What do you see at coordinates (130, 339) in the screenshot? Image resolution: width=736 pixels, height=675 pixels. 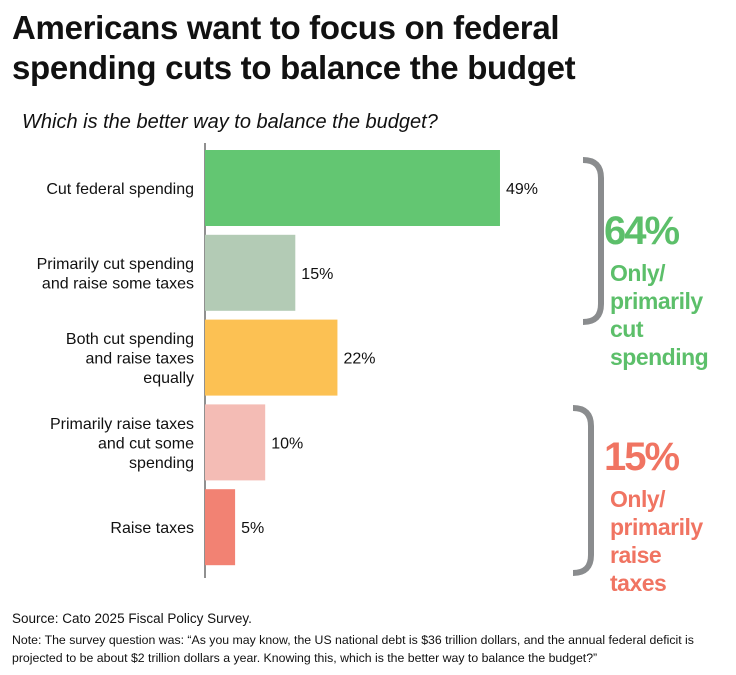 I see `category-label: Both cut spending` at bounding box center [130, 339].